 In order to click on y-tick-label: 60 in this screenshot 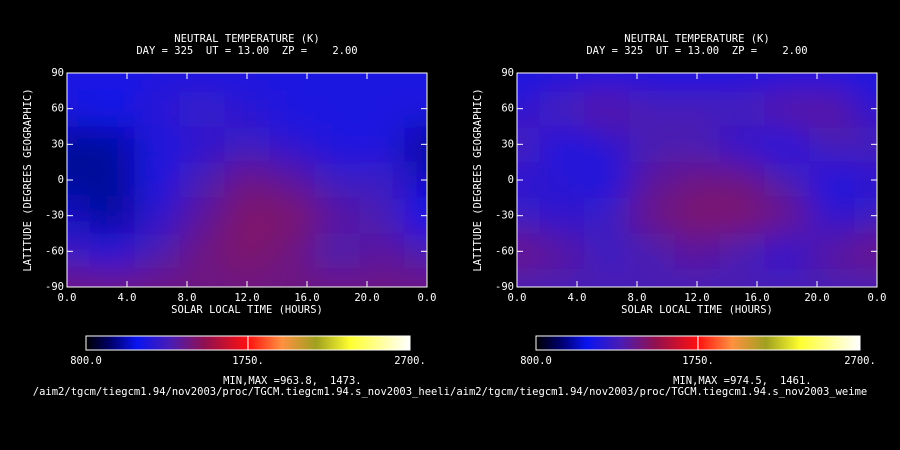, I will do `click(57, 109)`.